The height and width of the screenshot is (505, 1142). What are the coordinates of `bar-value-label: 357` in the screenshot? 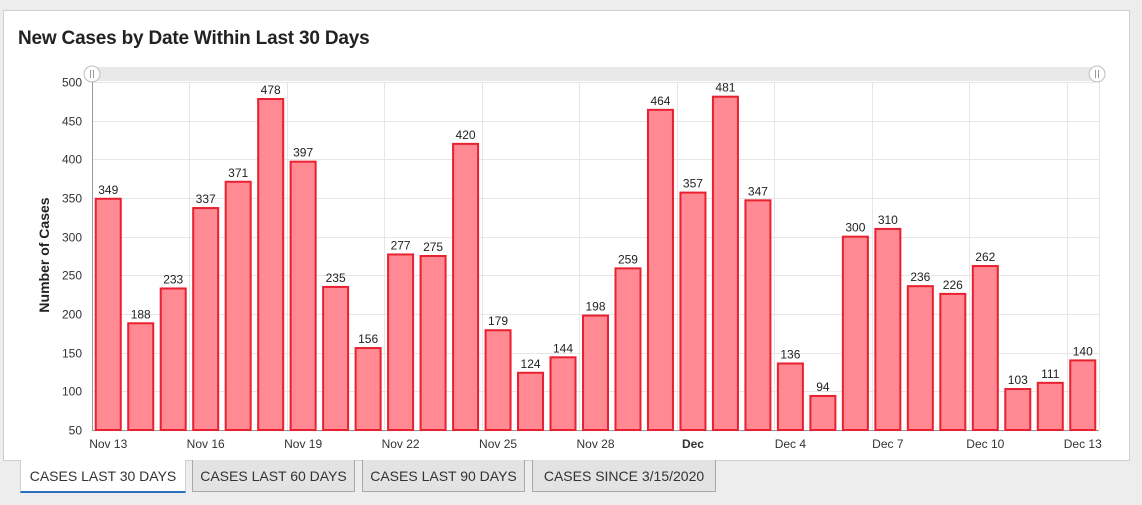 It's located at (693, 184).